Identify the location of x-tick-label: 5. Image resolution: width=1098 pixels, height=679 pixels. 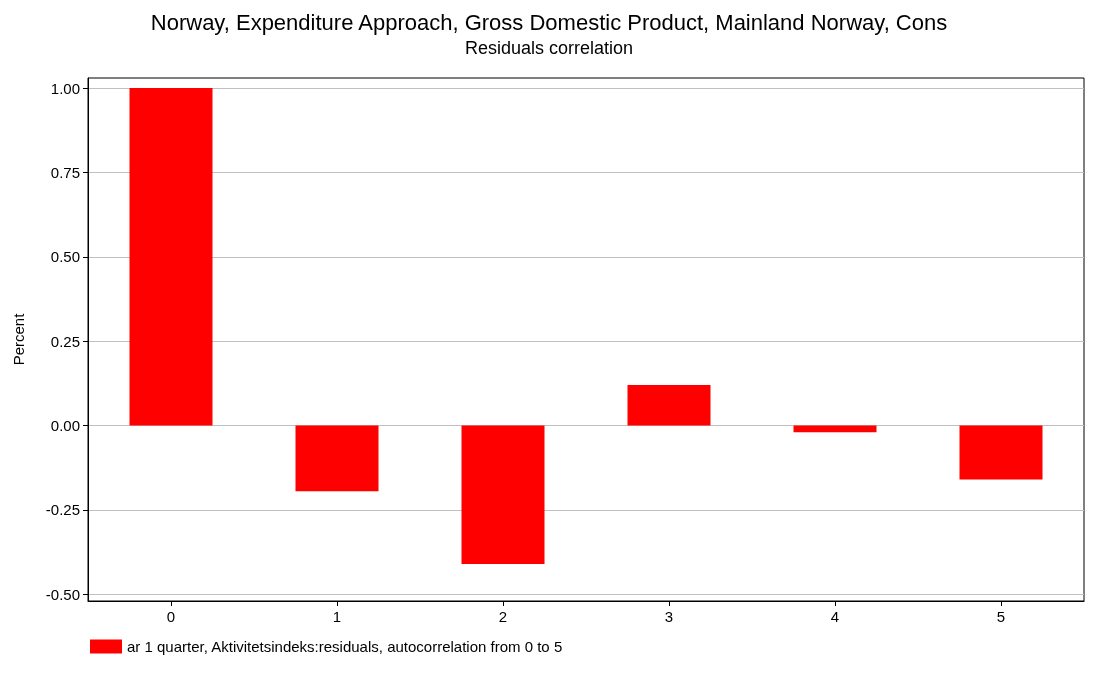
(1001, 616).